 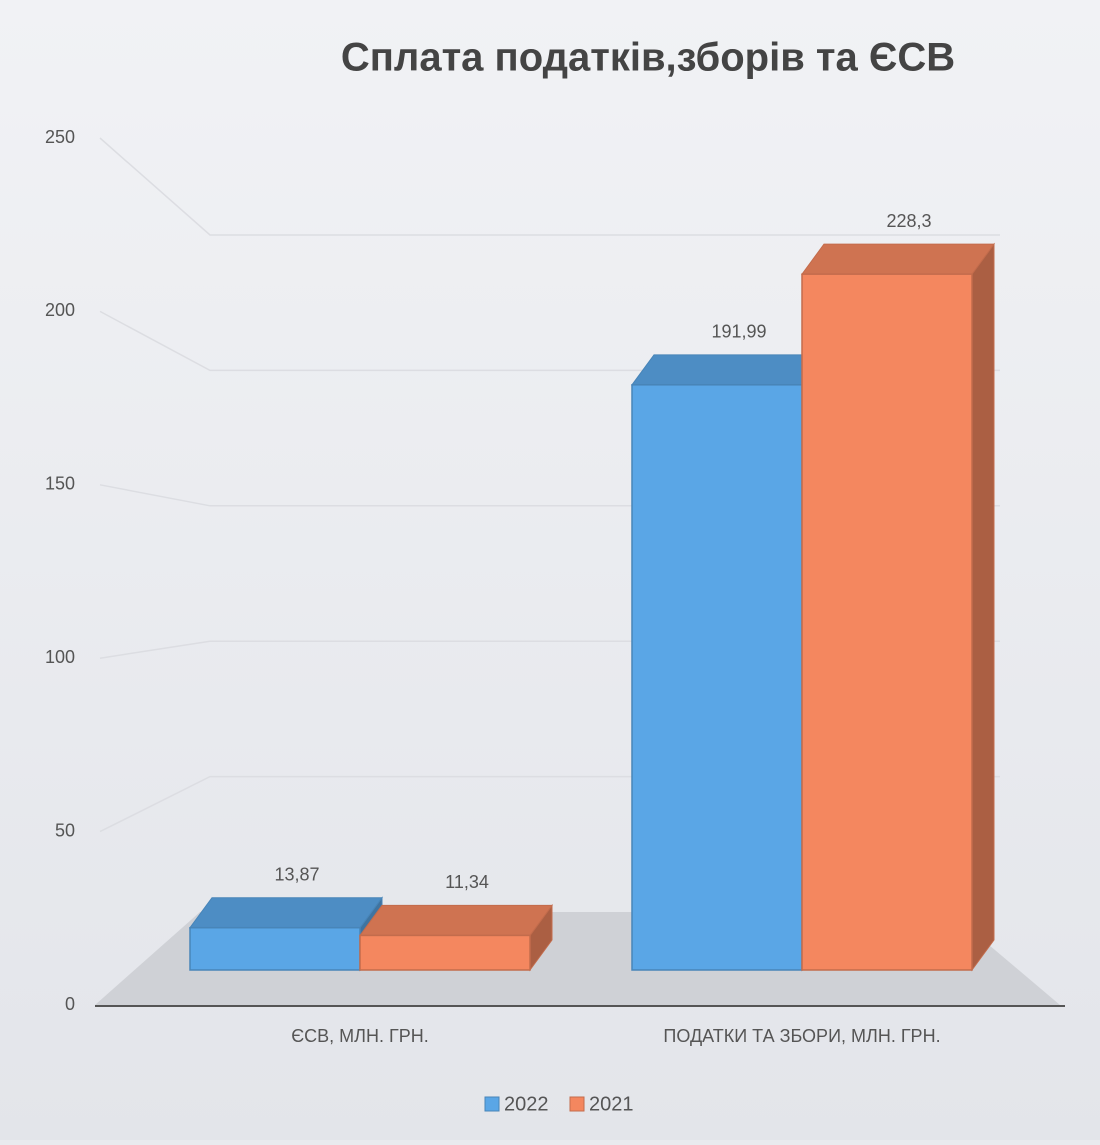 I want to click on y-tick-label: 200, so click(x=60, y=310).